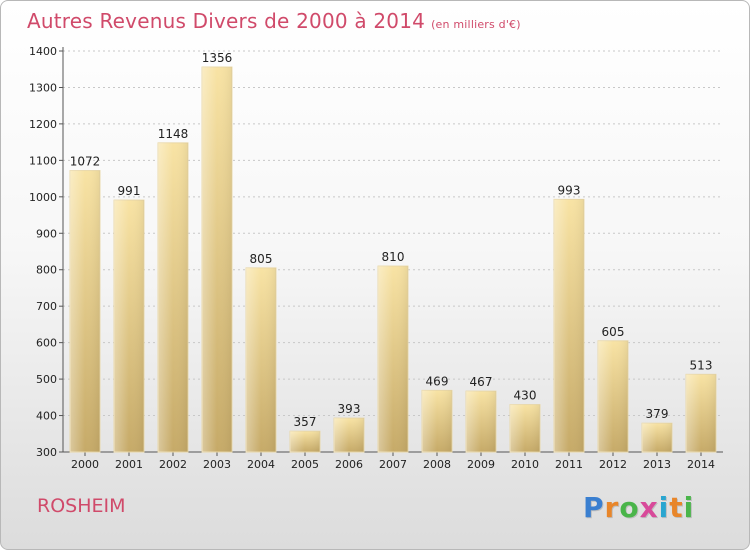 Image resolution: width=750 pixels, height=550 pixels. What do you see at coordinates (46, 270) in the screenshot?
I see `y-tick-label: 800` at bounding box center [46, 270].